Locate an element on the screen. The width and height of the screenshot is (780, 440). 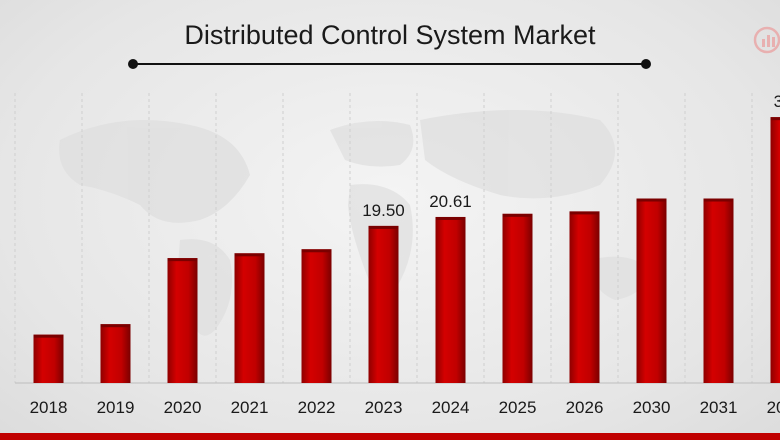
bar-2024 is located at coordinates (450, 299).